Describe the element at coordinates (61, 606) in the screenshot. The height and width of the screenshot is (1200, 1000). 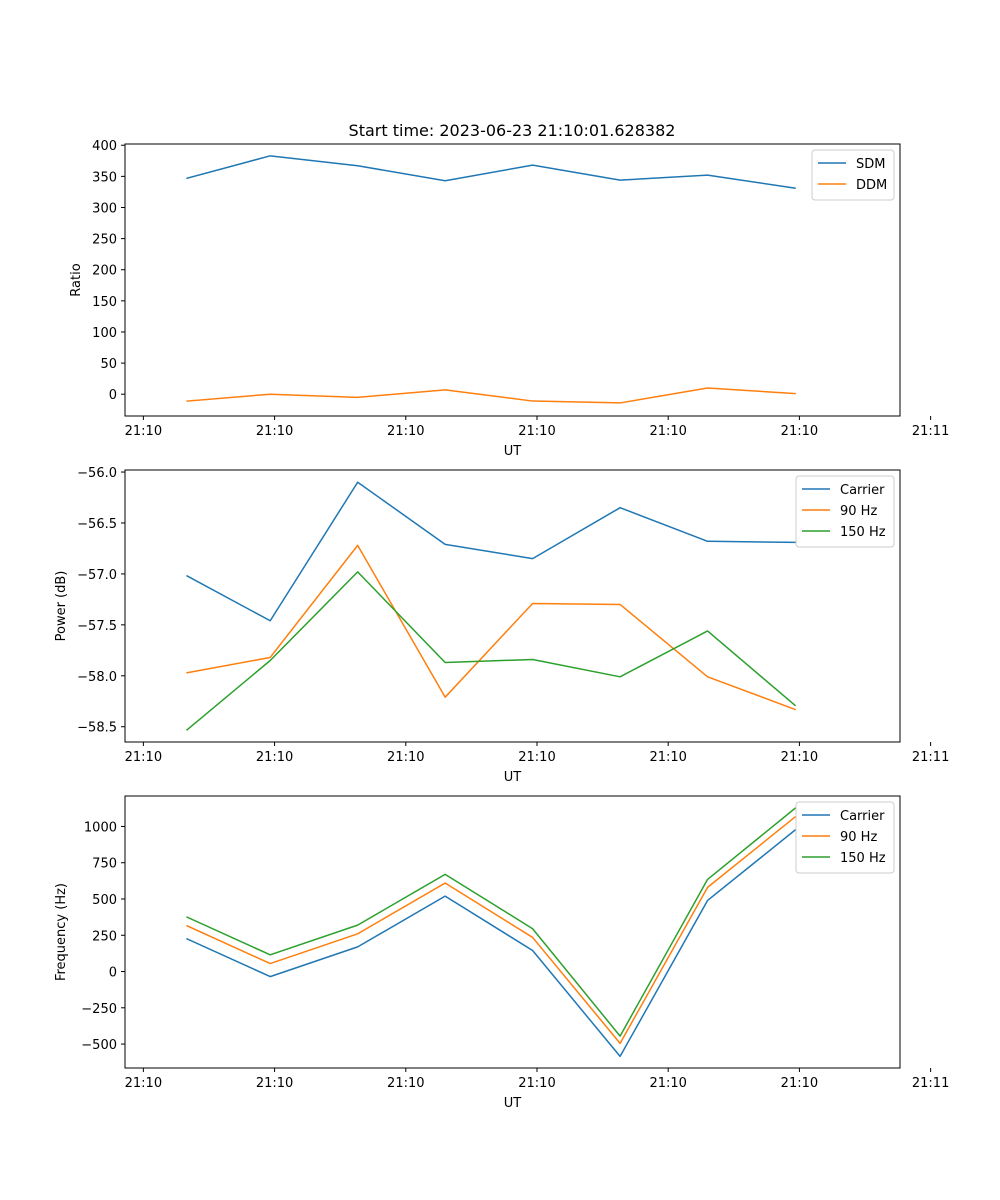
I see `y-axis-label: Power (dB)` at that location.